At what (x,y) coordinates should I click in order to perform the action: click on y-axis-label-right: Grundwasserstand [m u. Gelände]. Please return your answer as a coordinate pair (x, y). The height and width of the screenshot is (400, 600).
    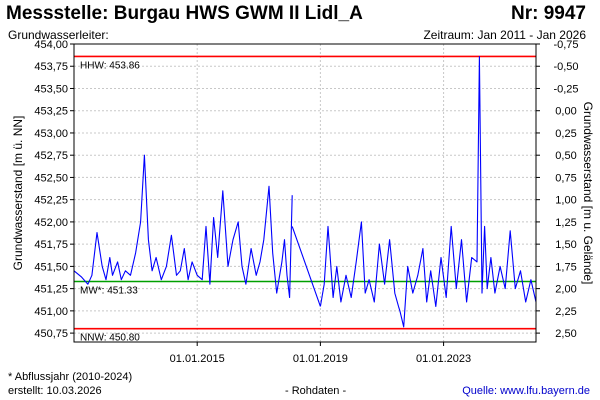
    Looking at the image, I should click on (588, 193).